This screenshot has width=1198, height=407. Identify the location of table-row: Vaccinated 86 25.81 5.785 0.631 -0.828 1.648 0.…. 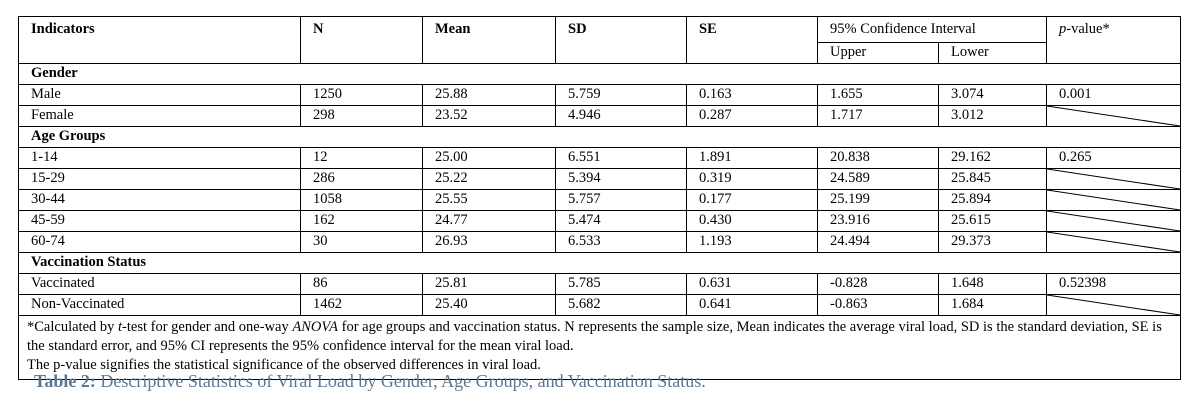
(600, 284).